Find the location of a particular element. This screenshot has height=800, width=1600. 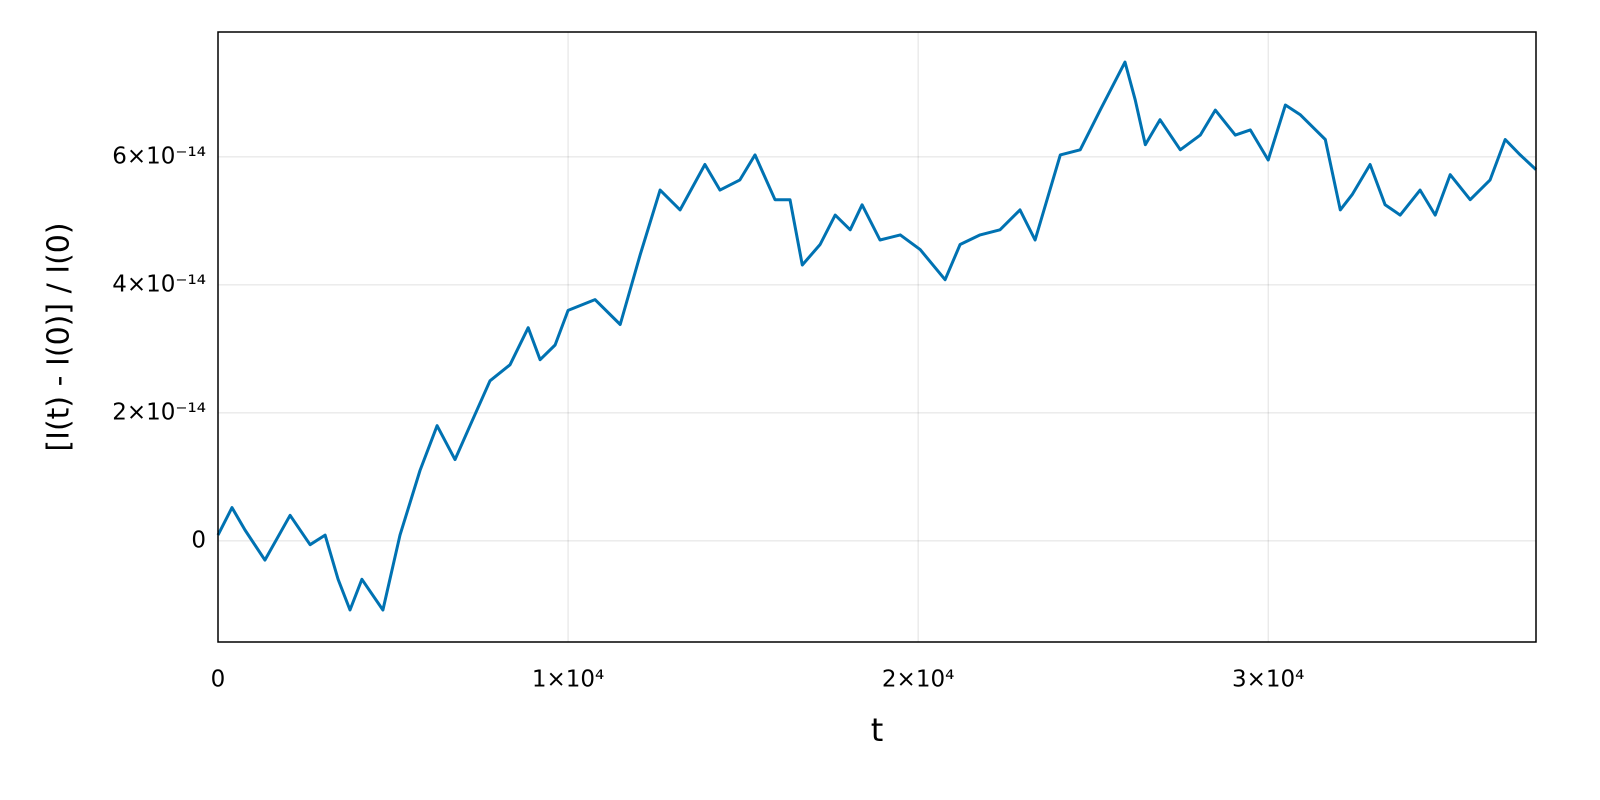

x-axis-label: t is located at coordinates (877, 730).